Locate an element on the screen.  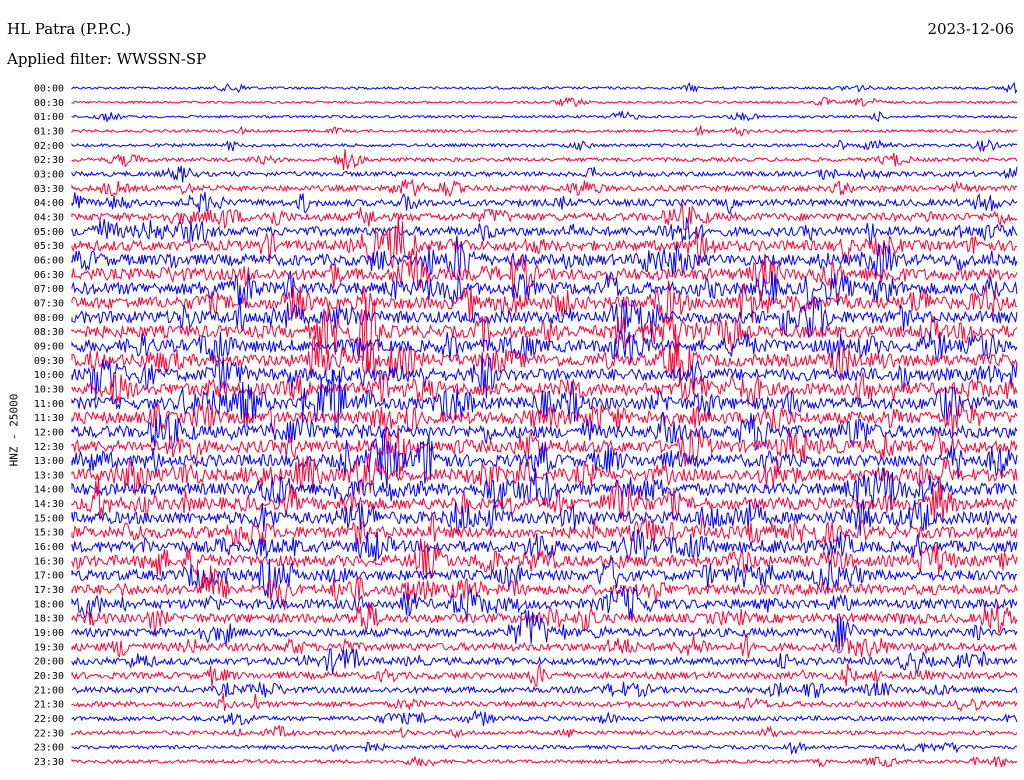
row-time-label: 21:00 is located at coordinates (49, 690).